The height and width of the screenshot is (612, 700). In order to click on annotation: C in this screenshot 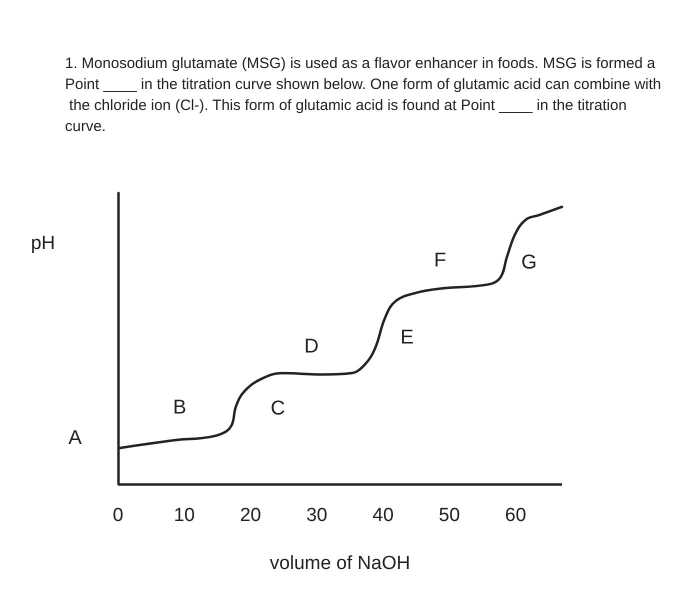, I will do `click(278, 409)`.